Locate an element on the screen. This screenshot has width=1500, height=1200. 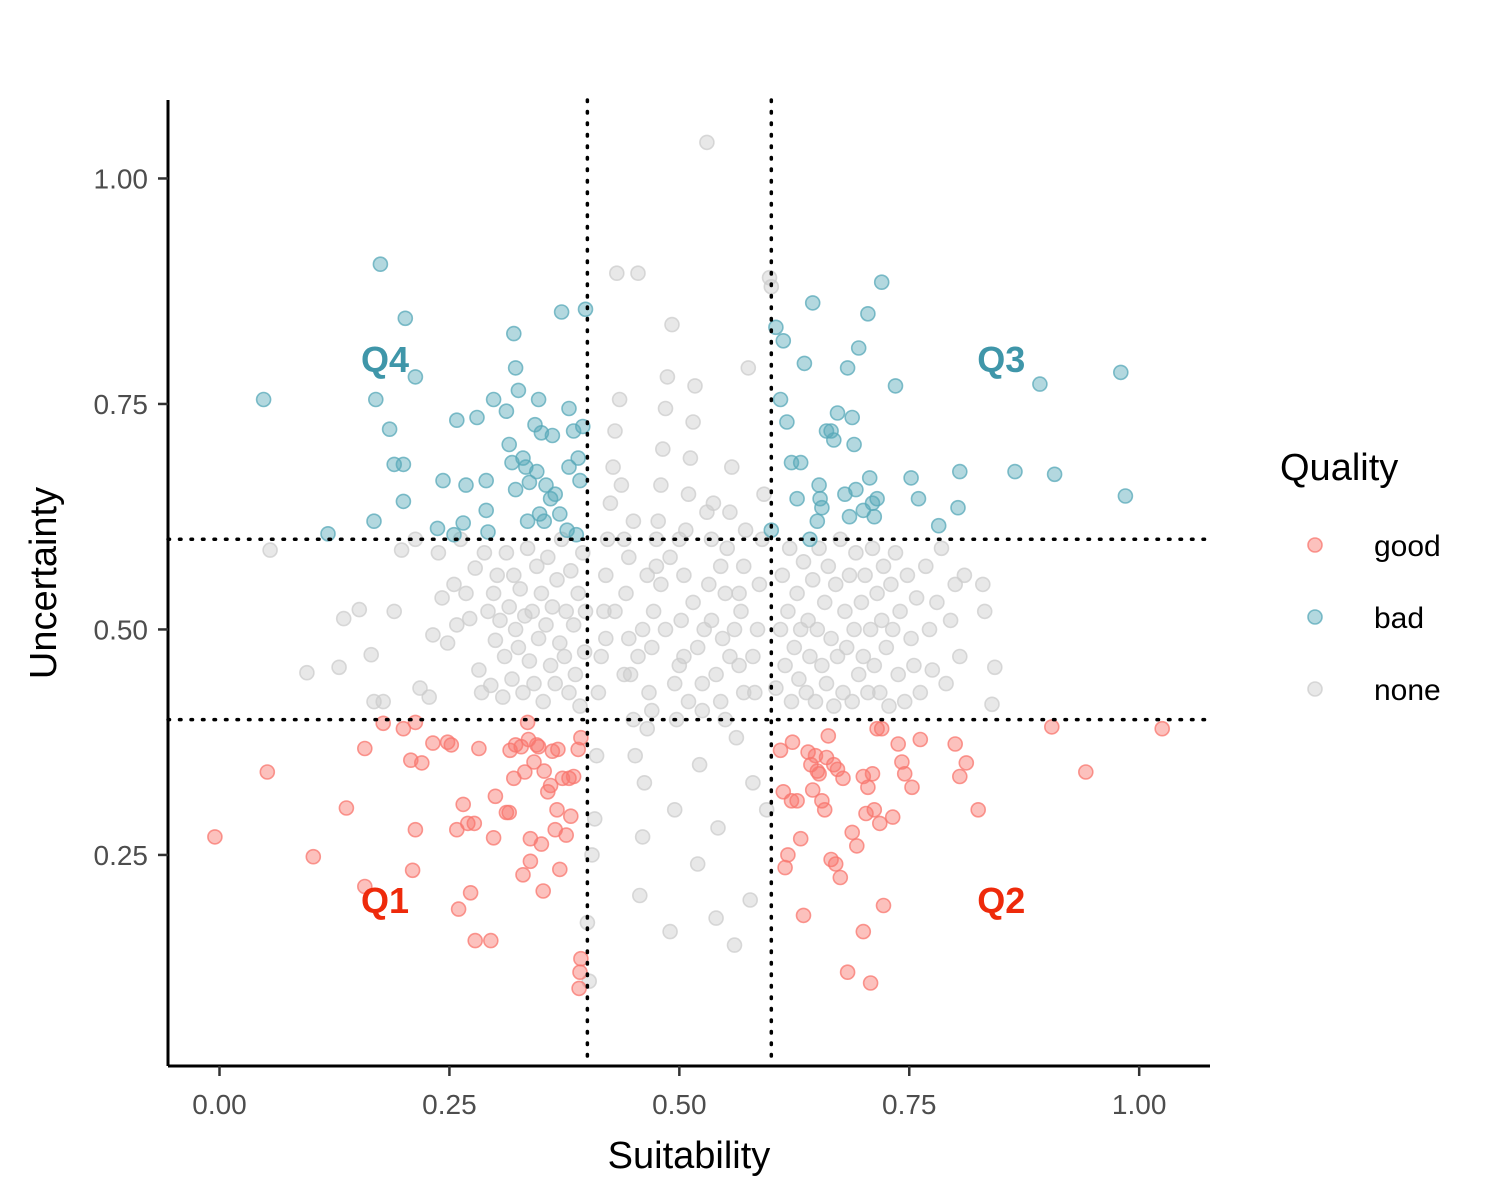
legend-key-bad is located at coordinates (1315, 617).